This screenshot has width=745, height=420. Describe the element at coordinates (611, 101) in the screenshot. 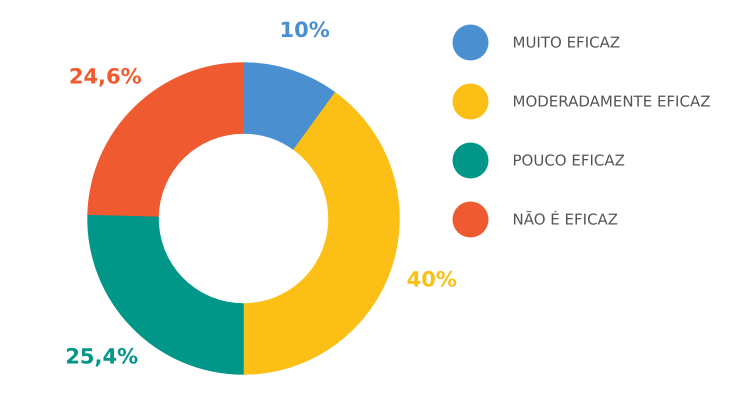

I see `legend-label: MODERADAMENTE EFICAZ` at that location.